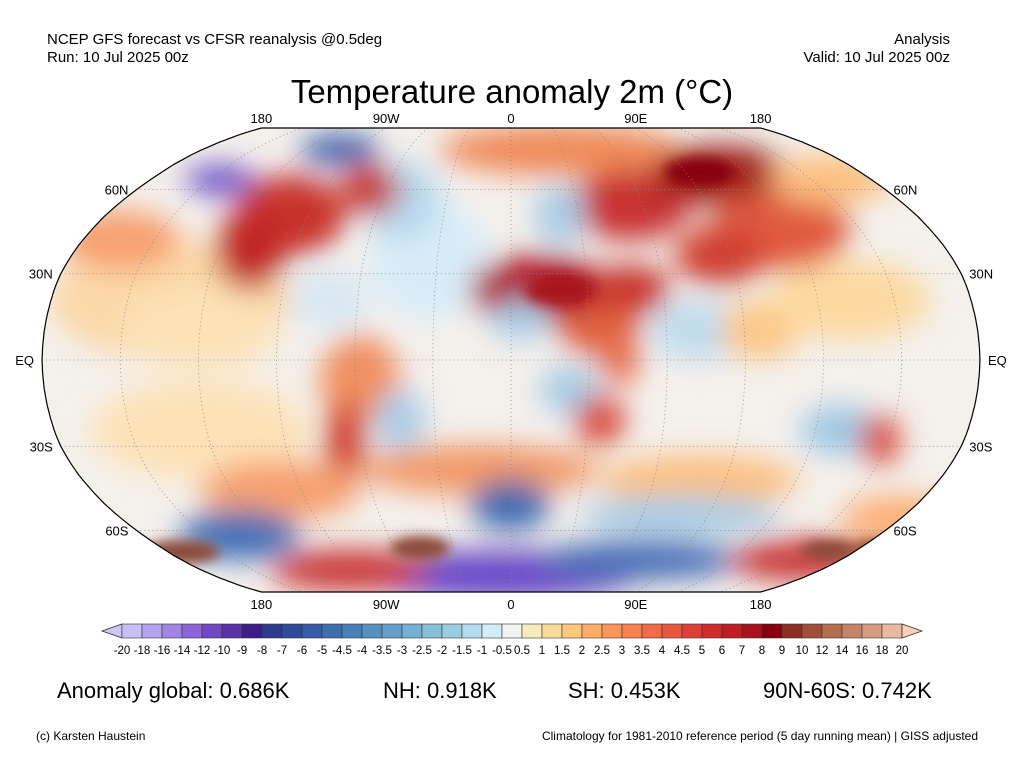 Image resolution: width=1024 pixels, height=768 pixels. I want to click on colorbar-tick-label: -7, so click(282, 651).